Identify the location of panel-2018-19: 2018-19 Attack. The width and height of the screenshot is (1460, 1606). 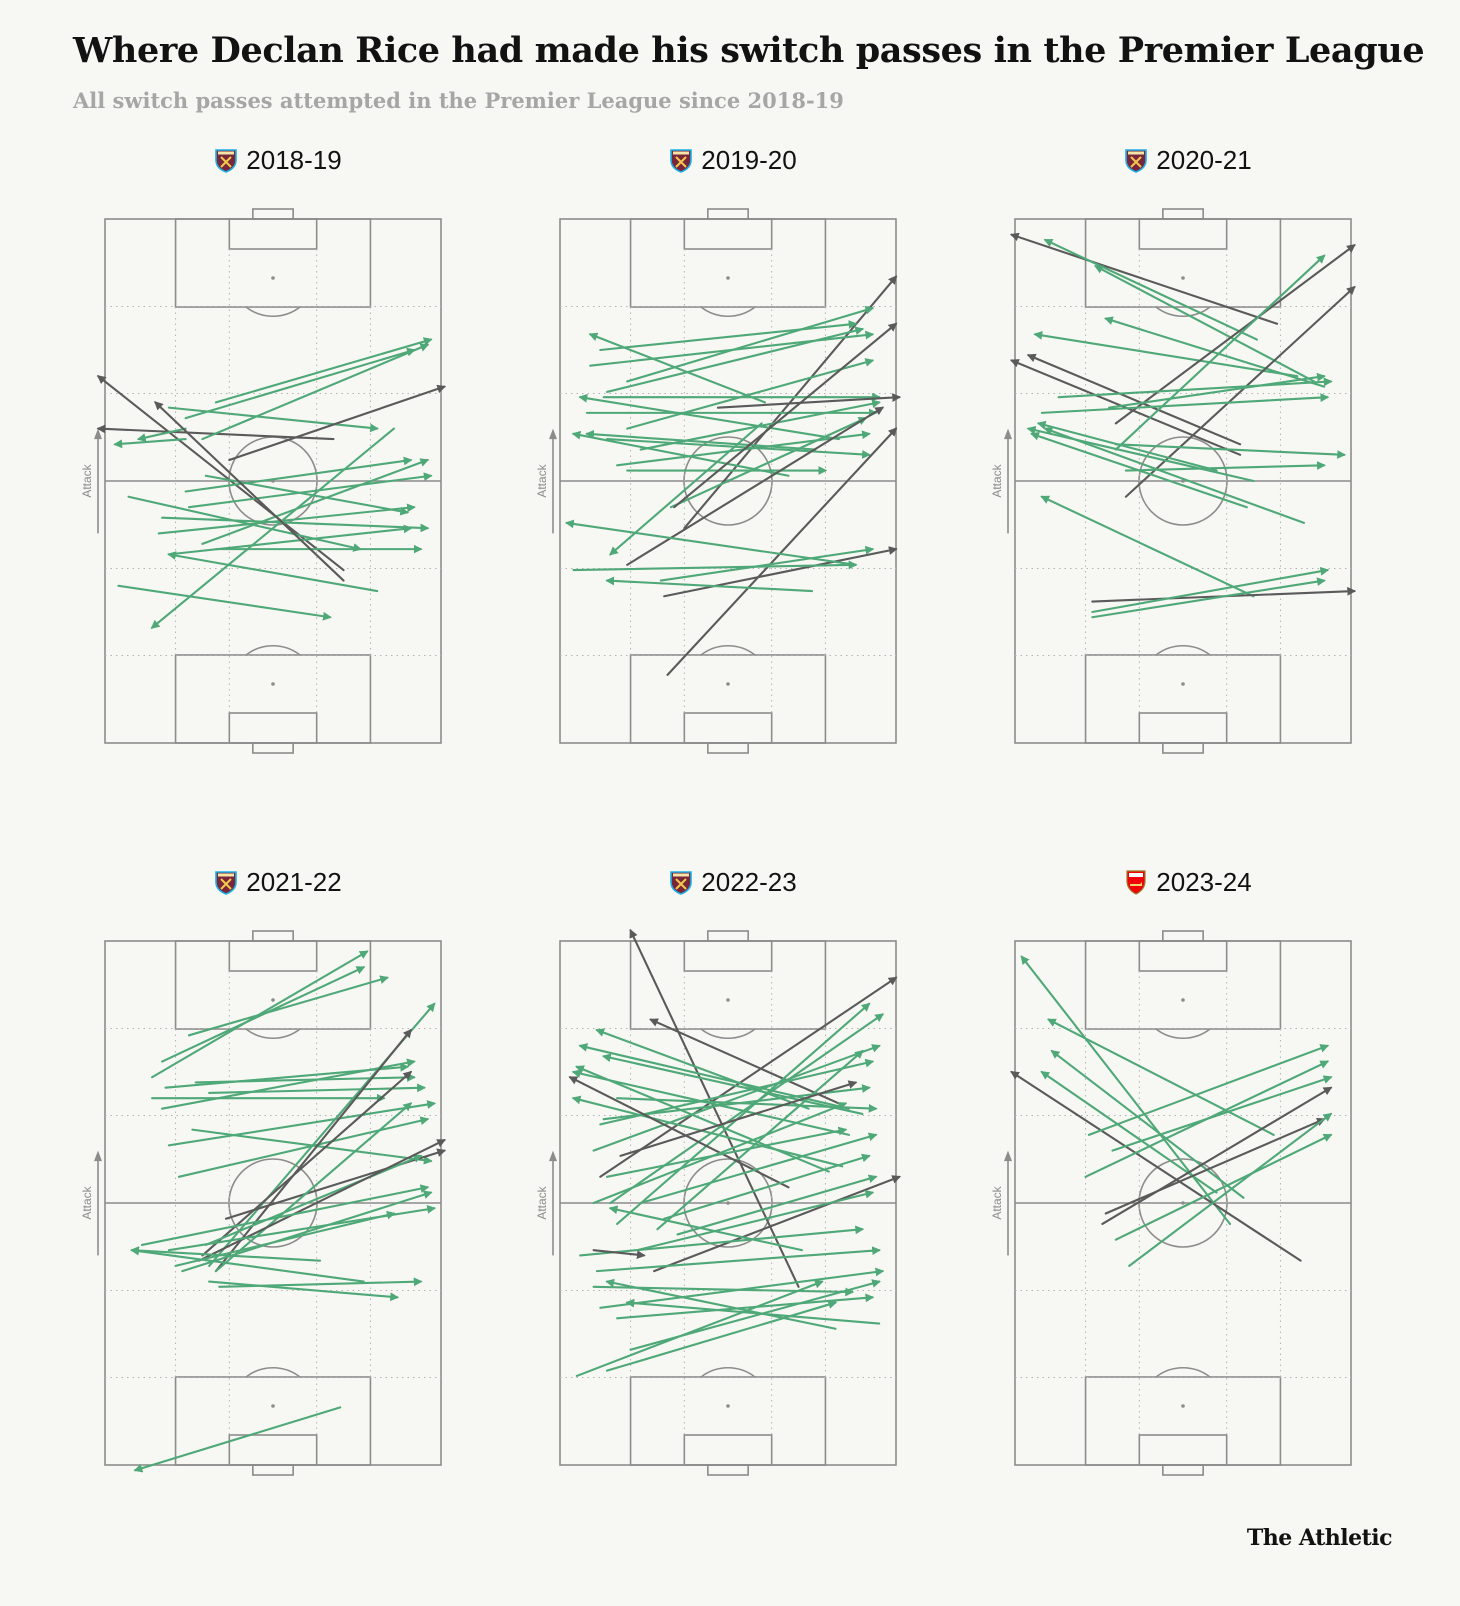
(278, 465).